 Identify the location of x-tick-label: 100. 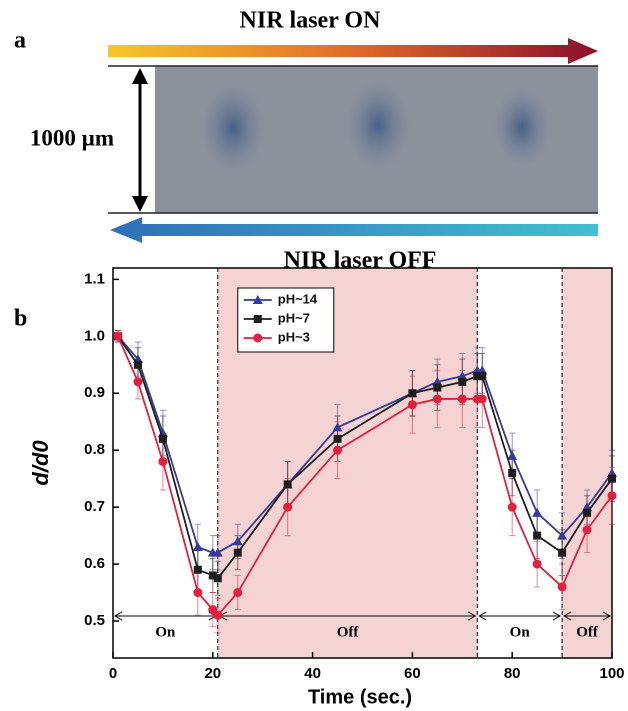
(611, 673).